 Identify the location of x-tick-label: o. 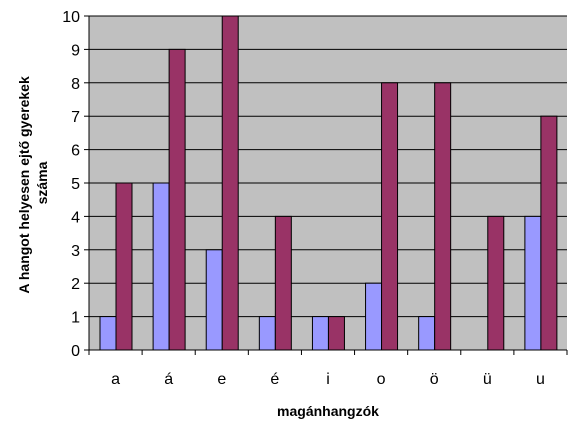
(381, 379).